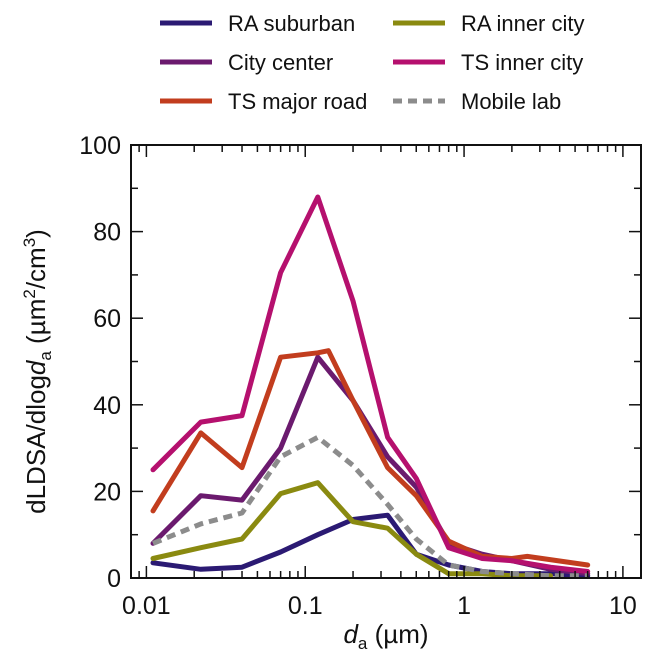 The width and height of the screenshot is (659, 661). Describe the element at coordinates (45, 356) in the screenshot. I see `y-label-sub: a` at that location.